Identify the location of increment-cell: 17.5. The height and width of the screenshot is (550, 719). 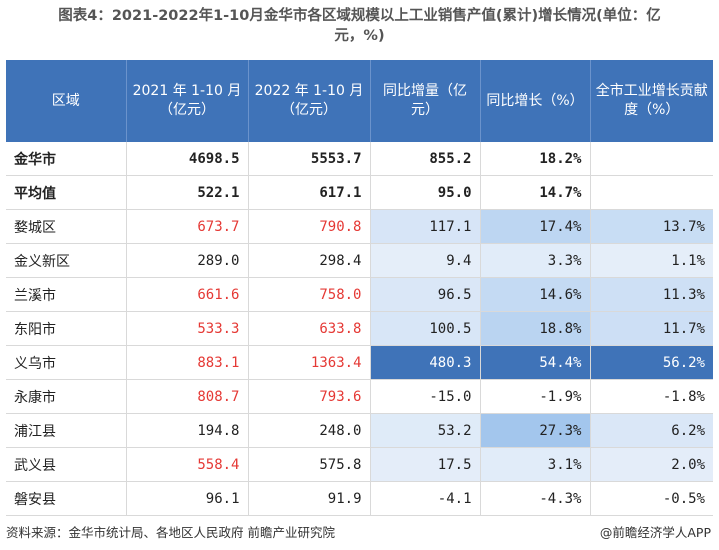
(425, 464).